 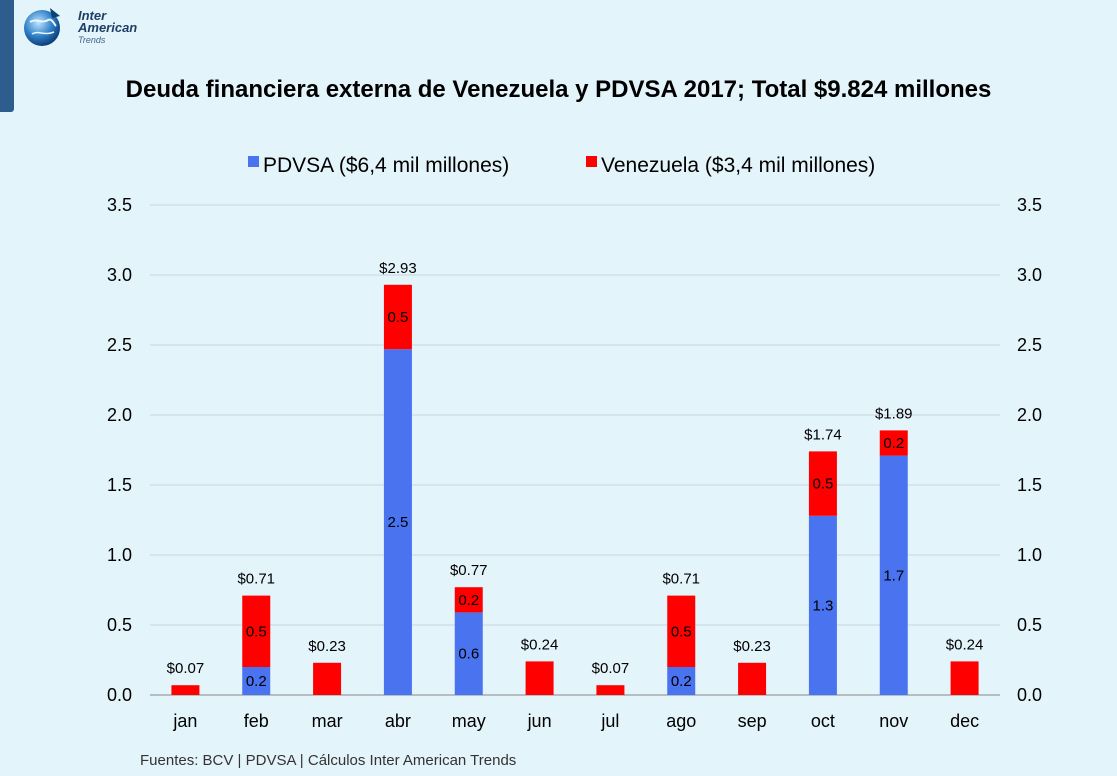 What do you see at coordinates (681, 721) in the screenshot?
I see `x-tick-label: ago` at bounding box center [681, 721].